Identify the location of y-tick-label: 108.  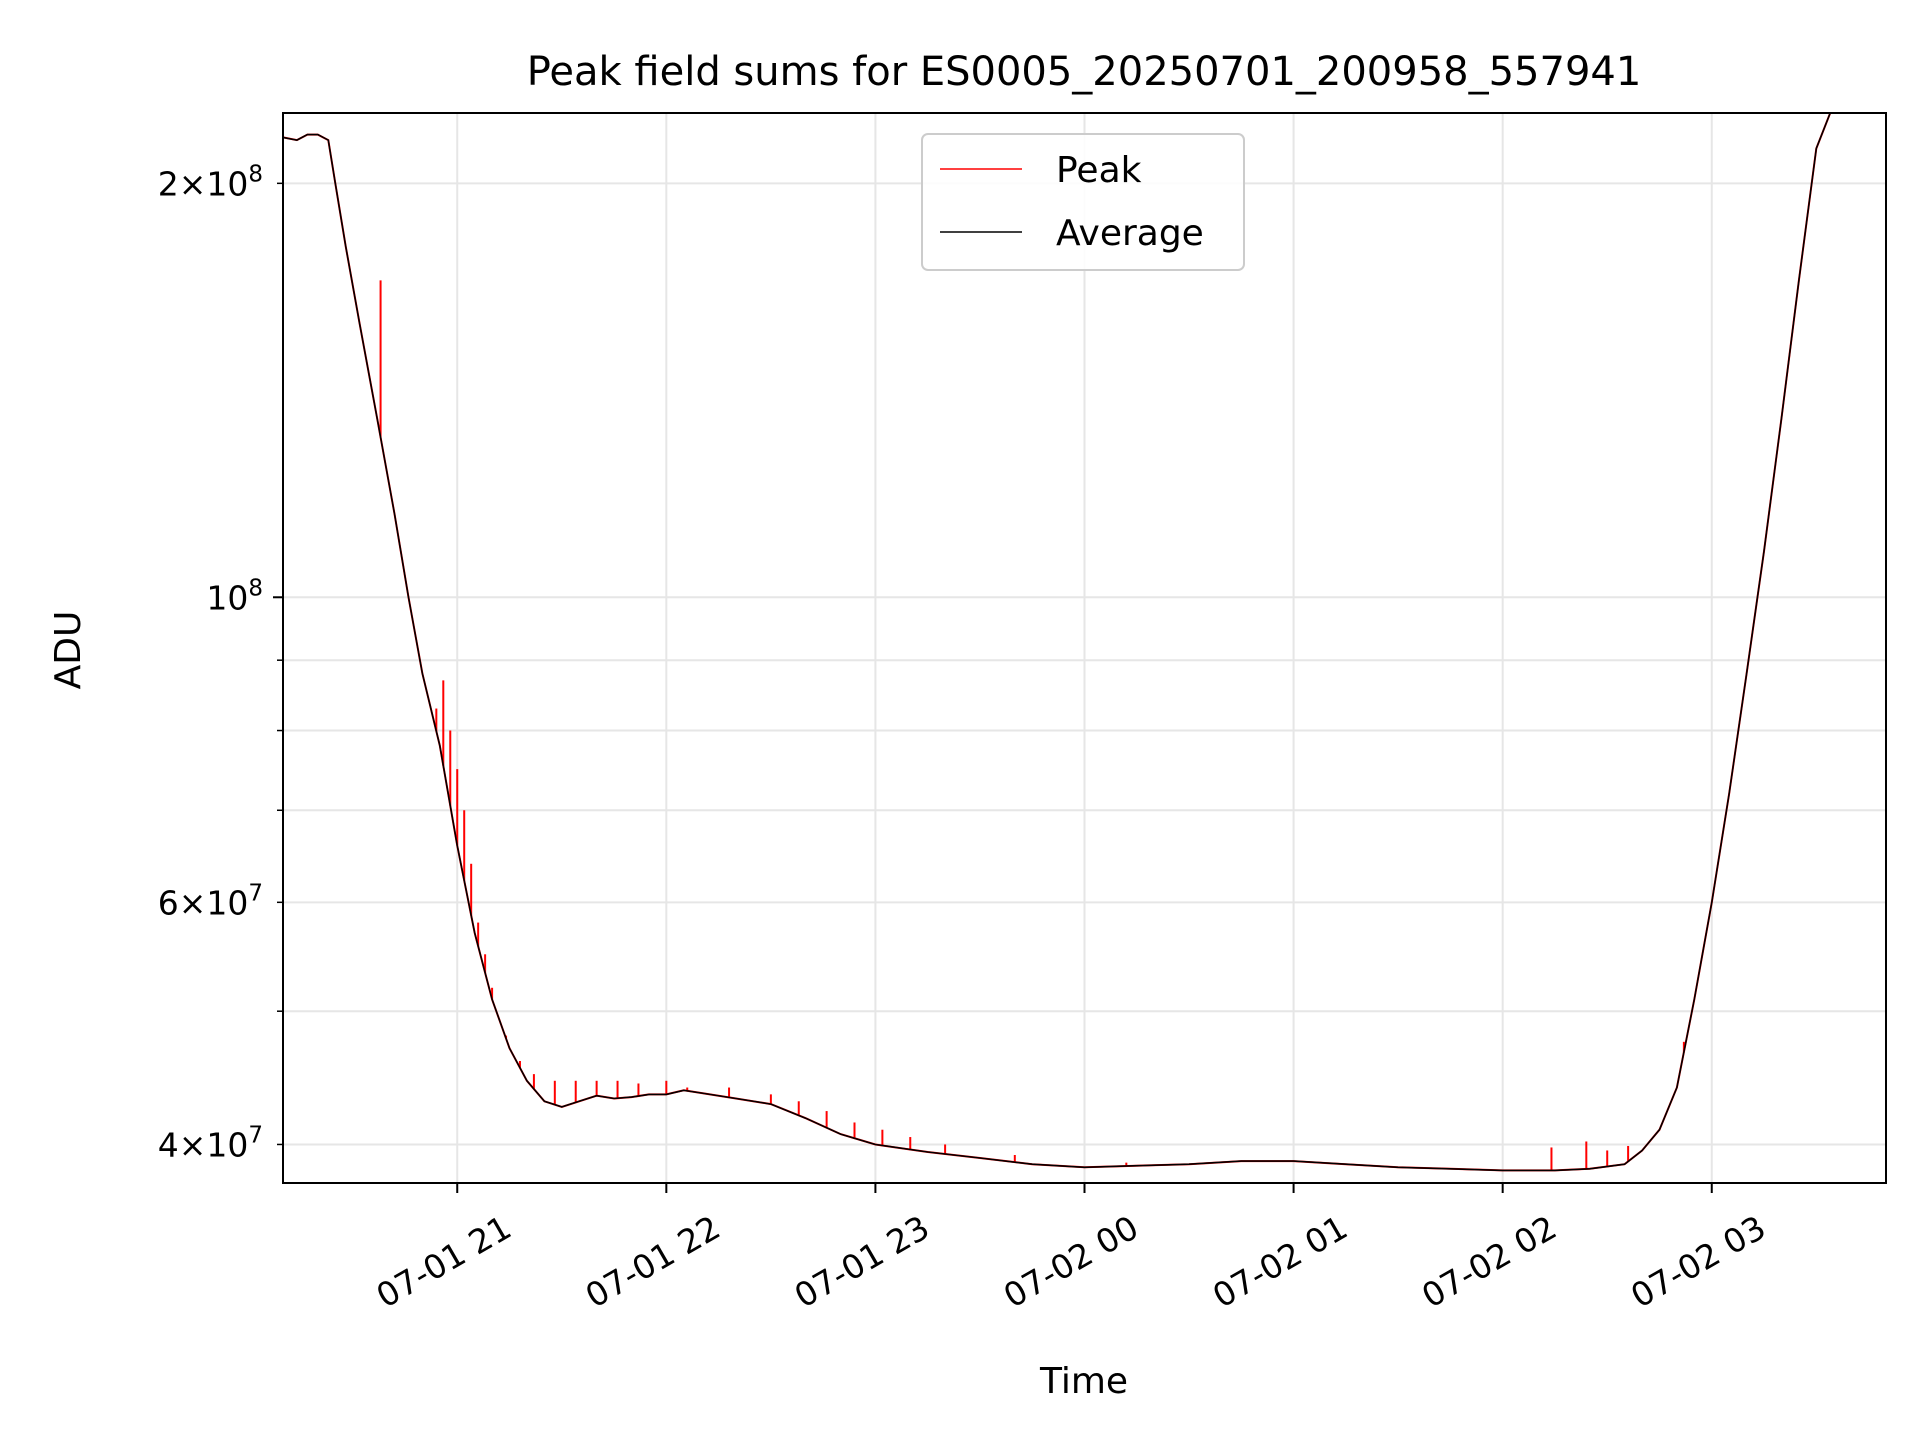
(234, 596).